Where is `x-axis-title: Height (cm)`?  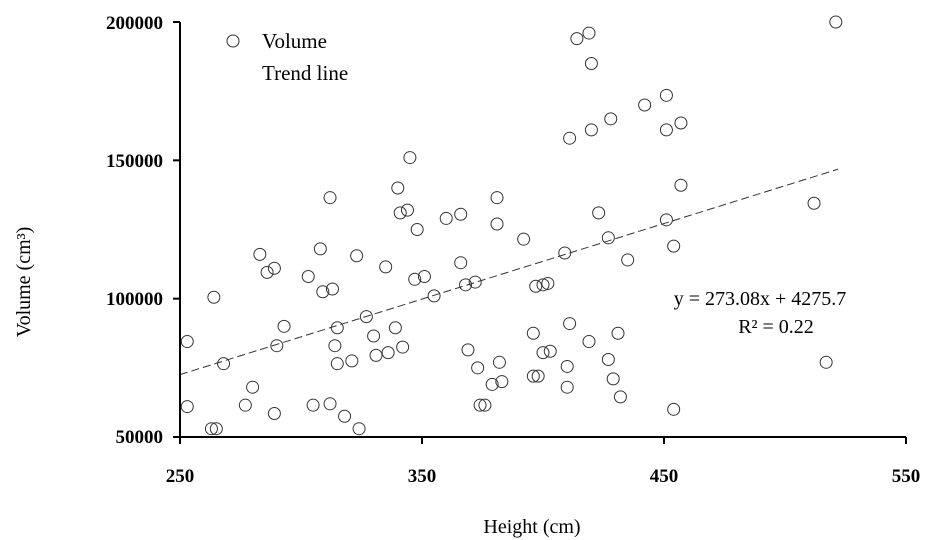
x-axis-title: Height (cm) is located at coordinates (531, 527).